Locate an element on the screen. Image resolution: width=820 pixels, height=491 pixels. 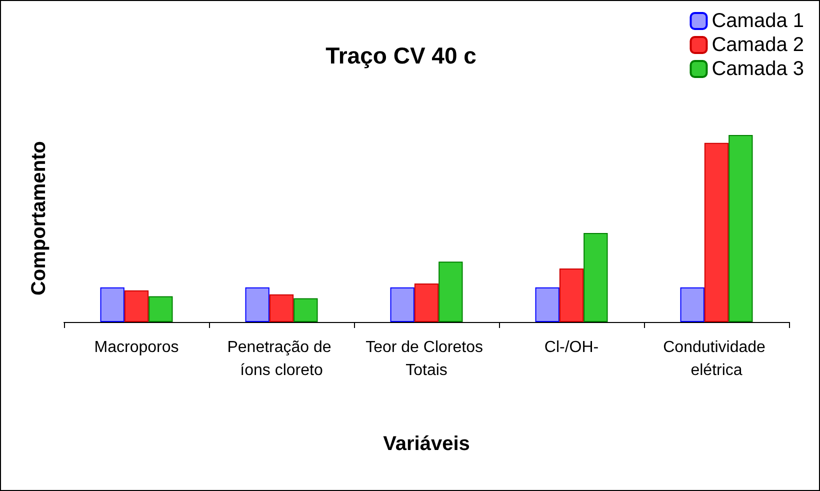
legend-label: Camada 2 is located at coordinates (758, 45).